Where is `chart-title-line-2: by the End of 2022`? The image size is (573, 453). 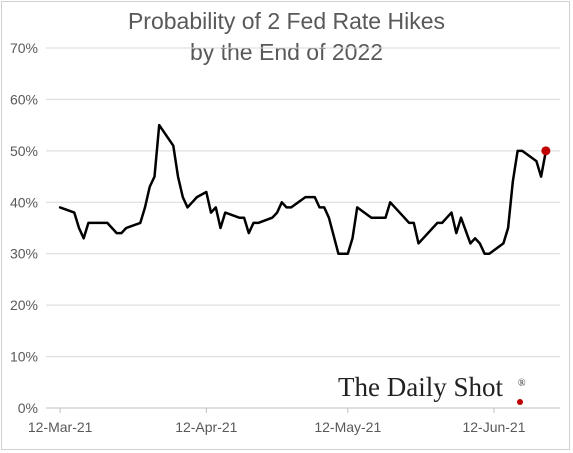 chart-title-line-2: by the End of 2022 is located at coordinates (286, 52).